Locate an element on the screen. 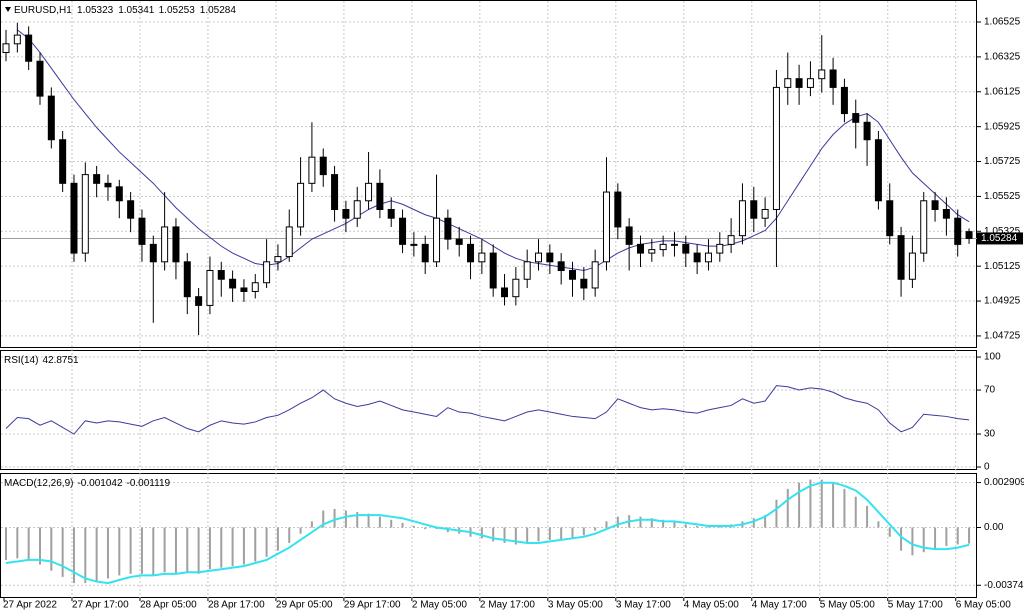  y-tick-label: 1.05925 is located at coordinates (1002, 126).